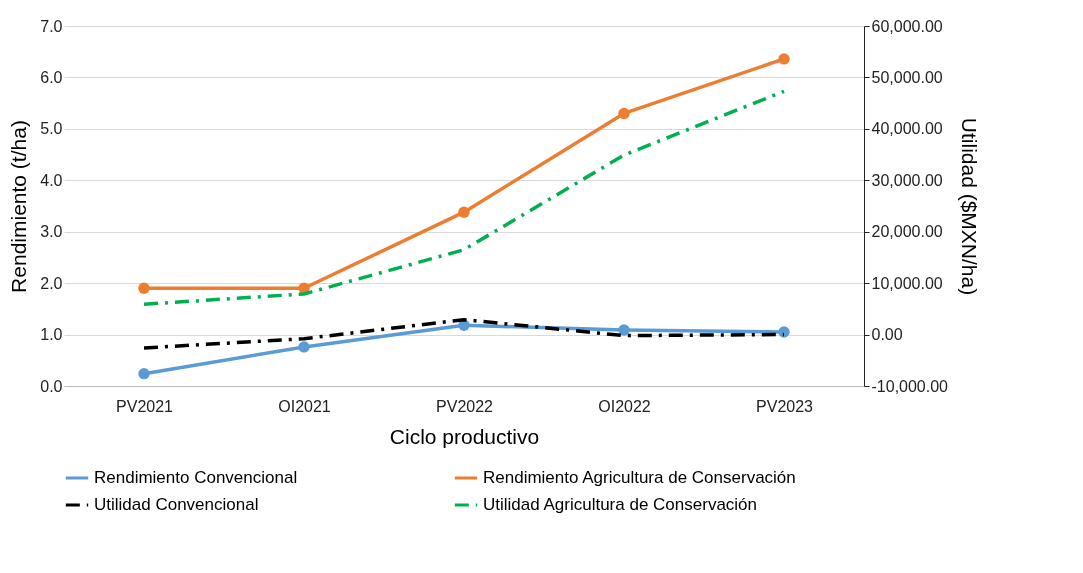 The image size is (1083, 573). What do you see at coordinates (639, 477) in the screenshot?
I see `legend-label: Rendimiento Agricultura de Conservación` at bounding box center [639, 477].